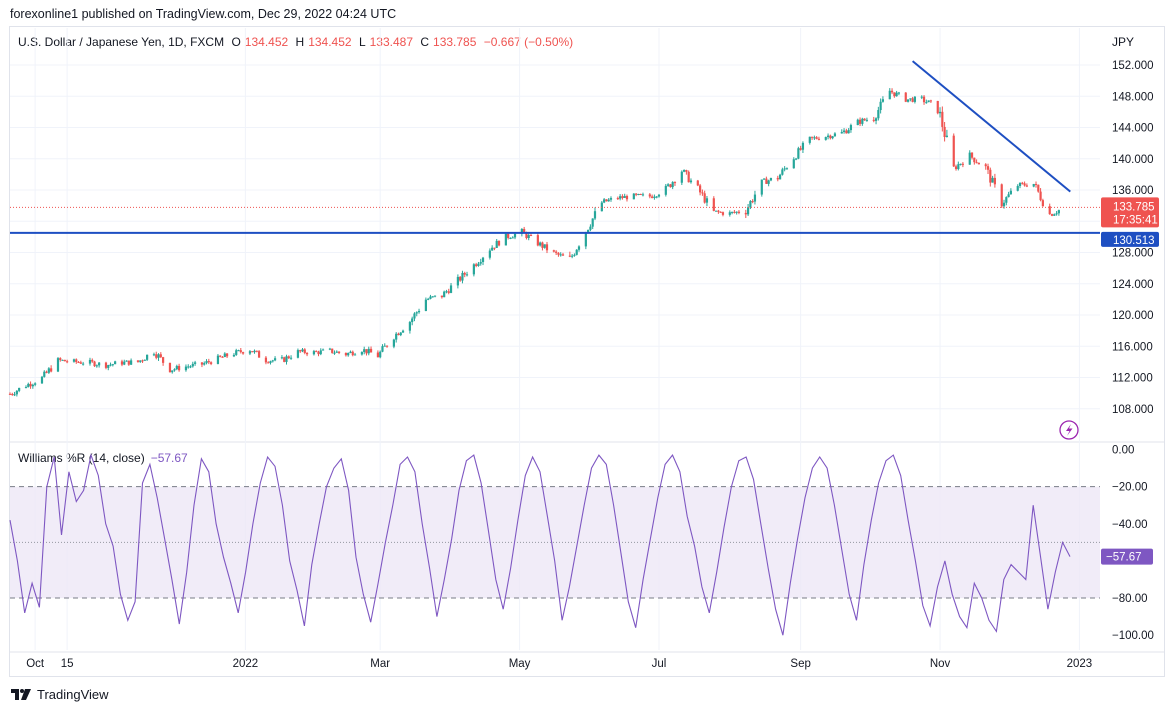 The image size is (1176, 713). I want to click on wr-band-fill, so click(555, 542).